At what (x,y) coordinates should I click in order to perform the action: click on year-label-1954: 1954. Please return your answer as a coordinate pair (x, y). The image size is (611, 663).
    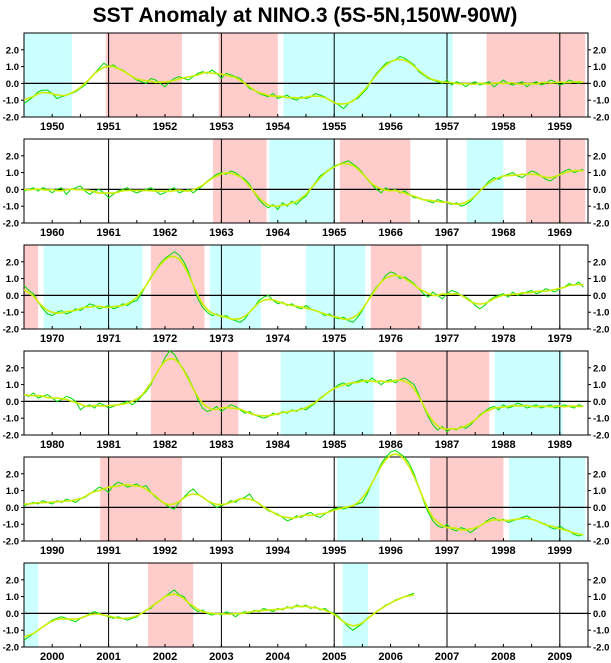
    Looking at the image, I should click on (278, 127).